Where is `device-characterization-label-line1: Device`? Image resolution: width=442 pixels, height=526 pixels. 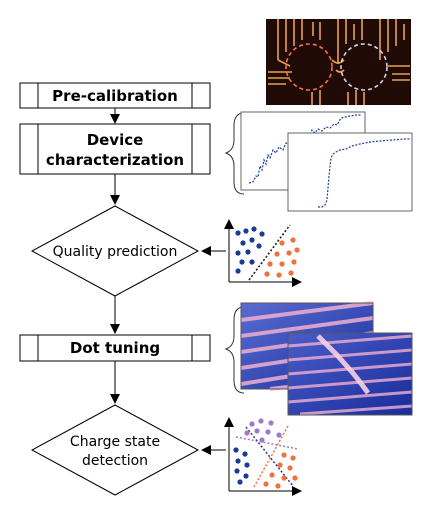
device-characterization-label-line1: Device is located at coordinates (115, 140).